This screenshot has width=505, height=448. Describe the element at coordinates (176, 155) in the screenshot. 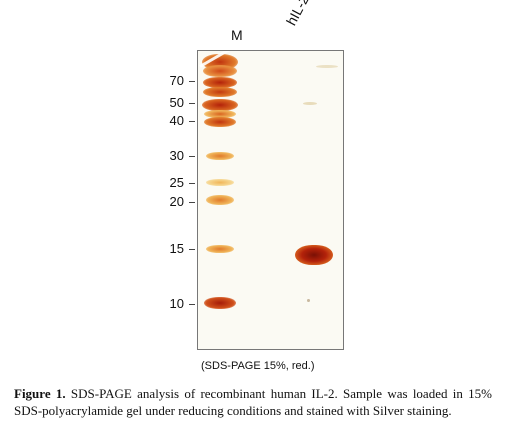

I see `mw-label-30: 30` at that location.